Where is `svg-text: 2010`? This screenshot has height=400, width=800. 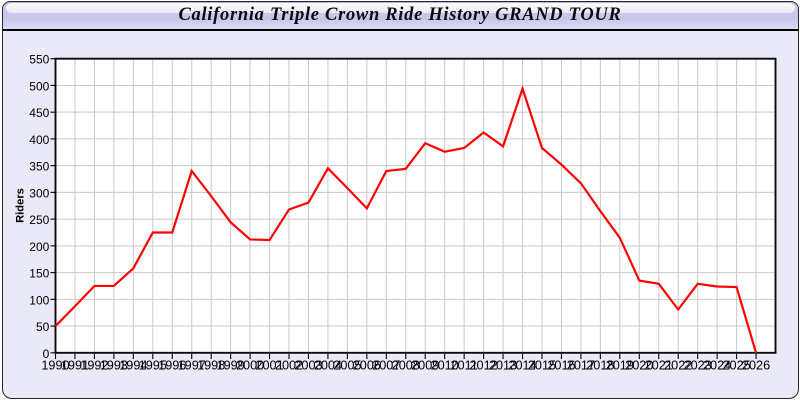
svg-text: 2010 is located at coordinates (445, 365).